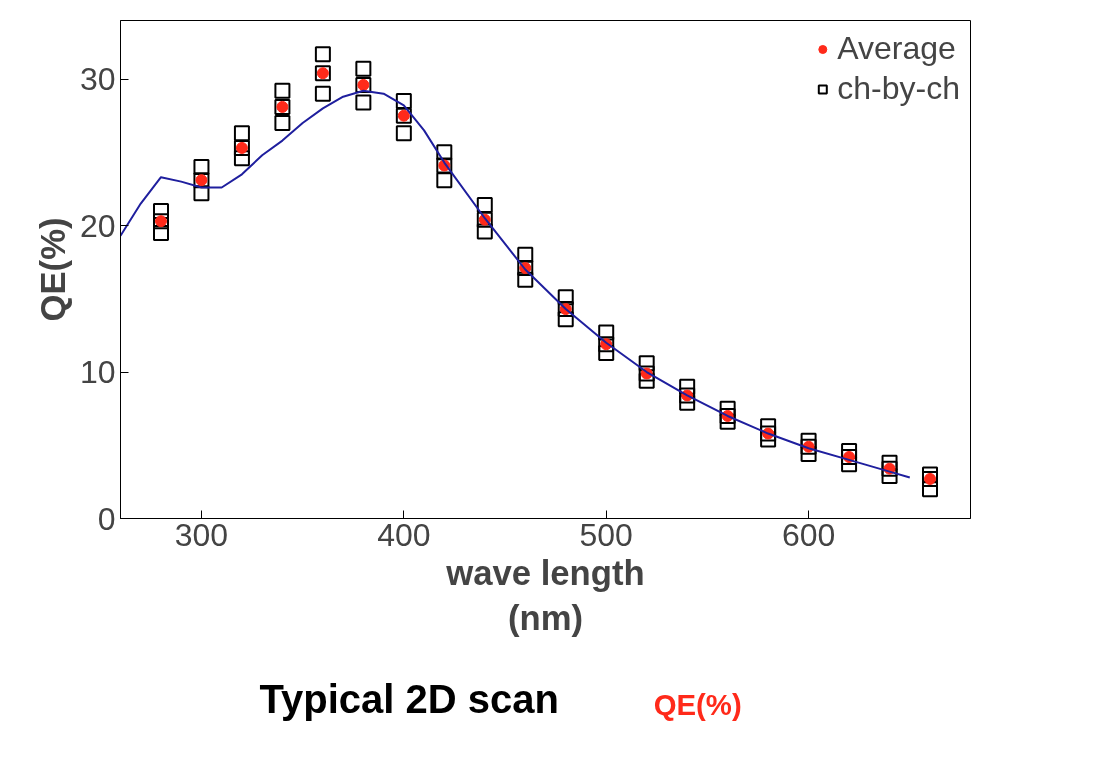 This screenshot has height=765, width=1114. Describe the element at coordinates (404, 534) in the screenshot. I see `x-tick-label: 400` at that location.